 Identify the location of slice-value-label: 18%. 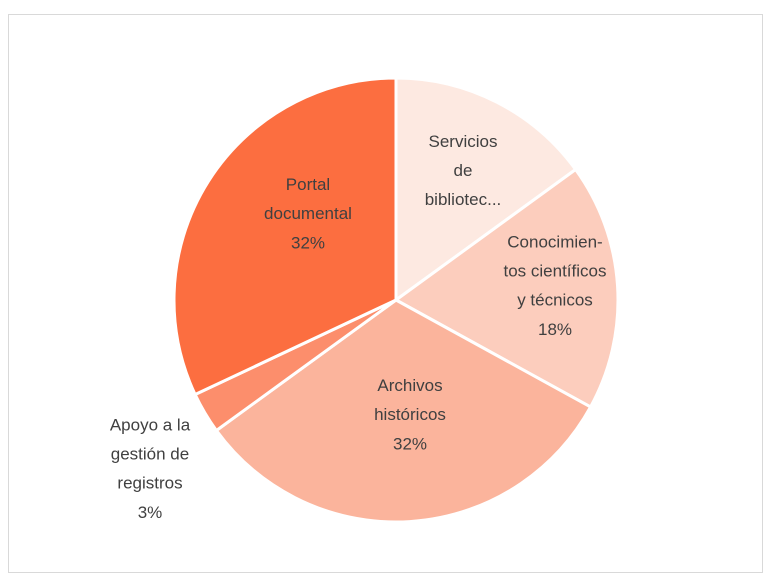
(555, 329).